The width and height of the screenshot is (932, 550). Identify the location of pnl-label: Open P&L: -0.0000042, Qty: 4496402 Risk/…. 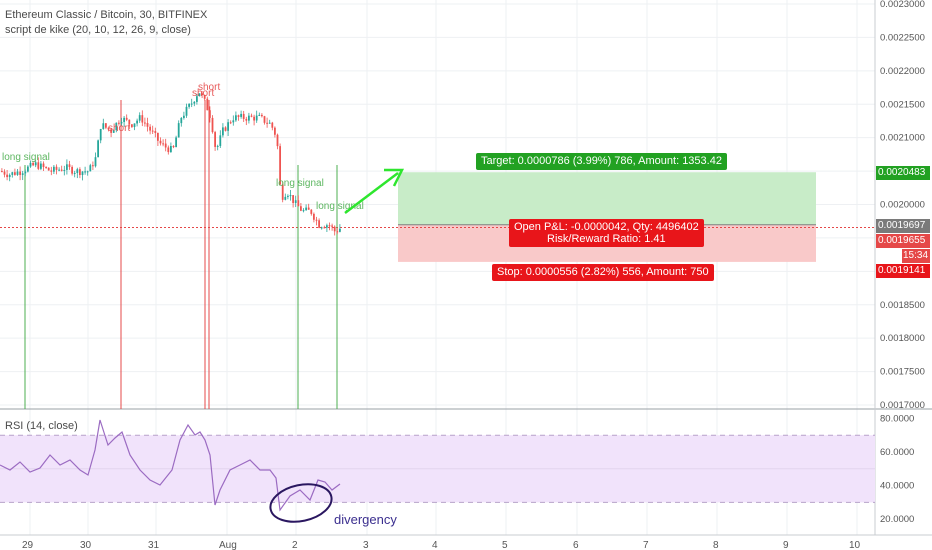
(606, 233).